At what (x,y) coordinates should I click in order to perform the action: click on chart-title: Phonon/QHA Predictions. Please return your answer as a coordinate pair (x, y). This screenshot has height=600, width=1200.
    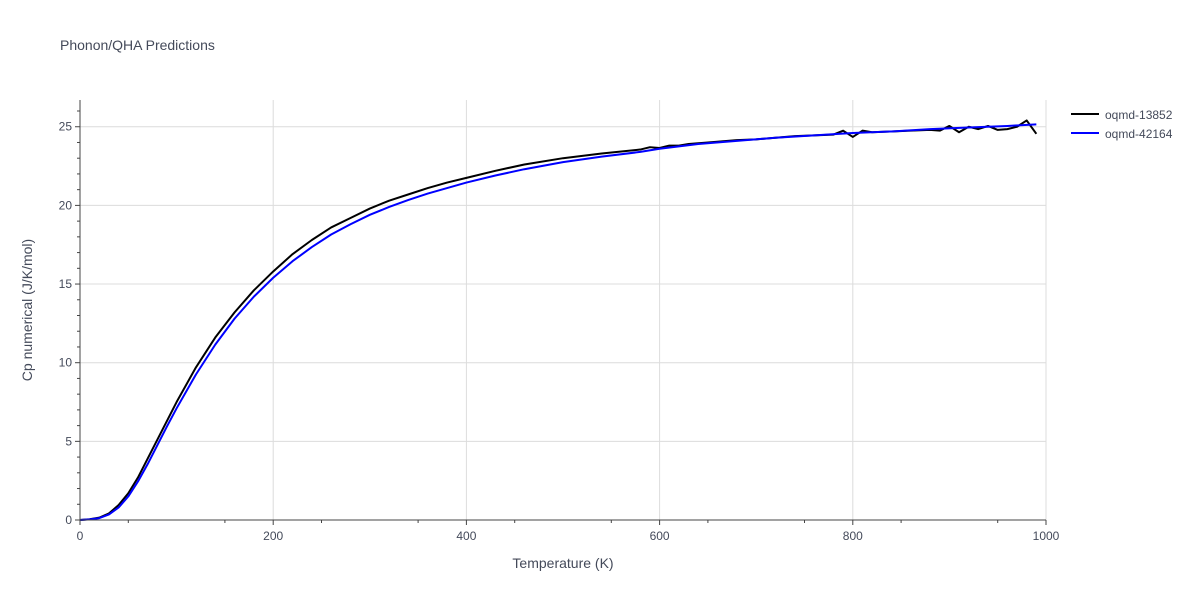
    Looking at the image, I should click on (137, 45).